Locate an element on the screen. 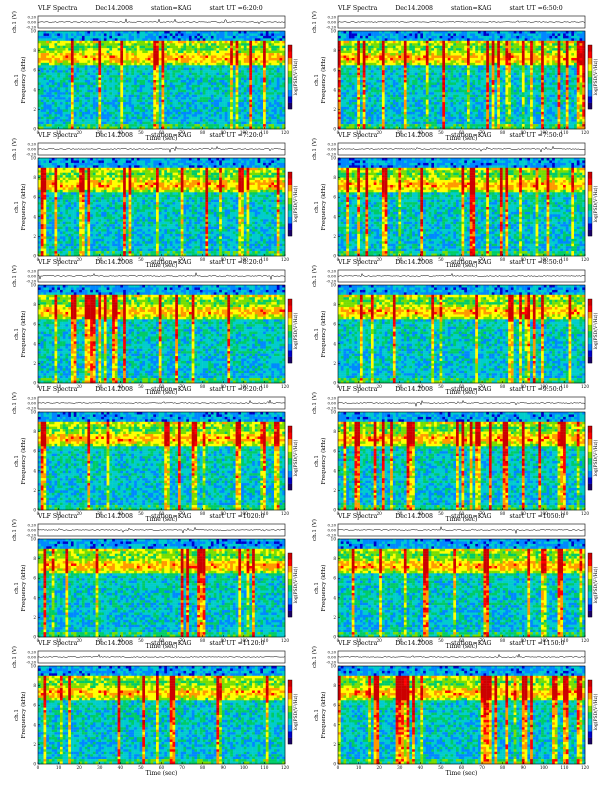 This screenshot has width=612, height=792. x-tick-label: 90 is located at coordinates (224, 640).